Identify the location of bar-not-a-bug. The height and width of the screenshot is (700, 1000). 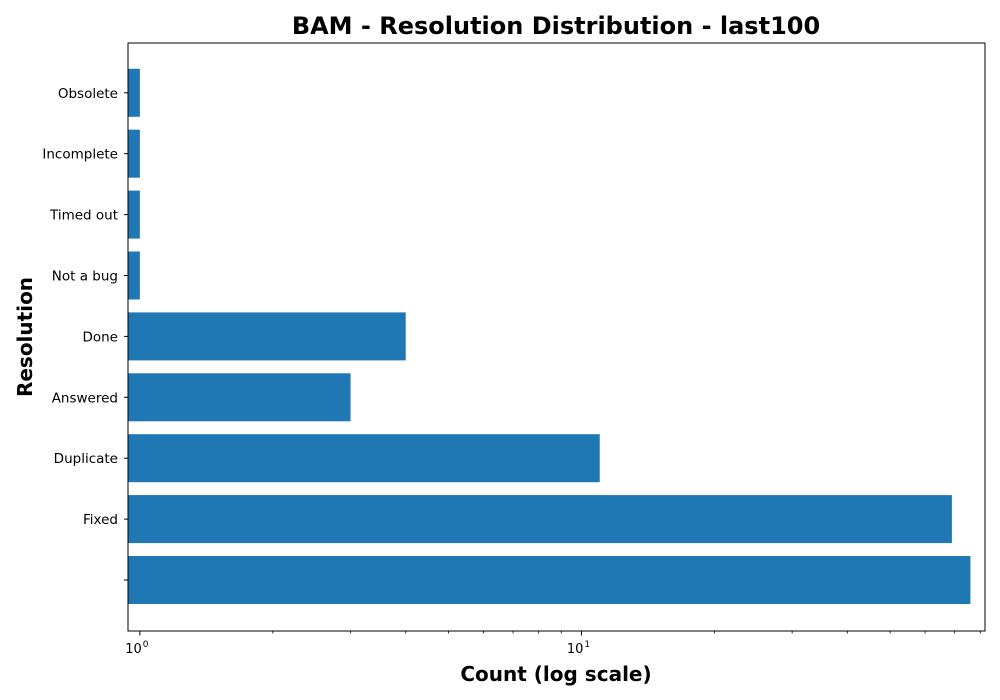
(134, 275).